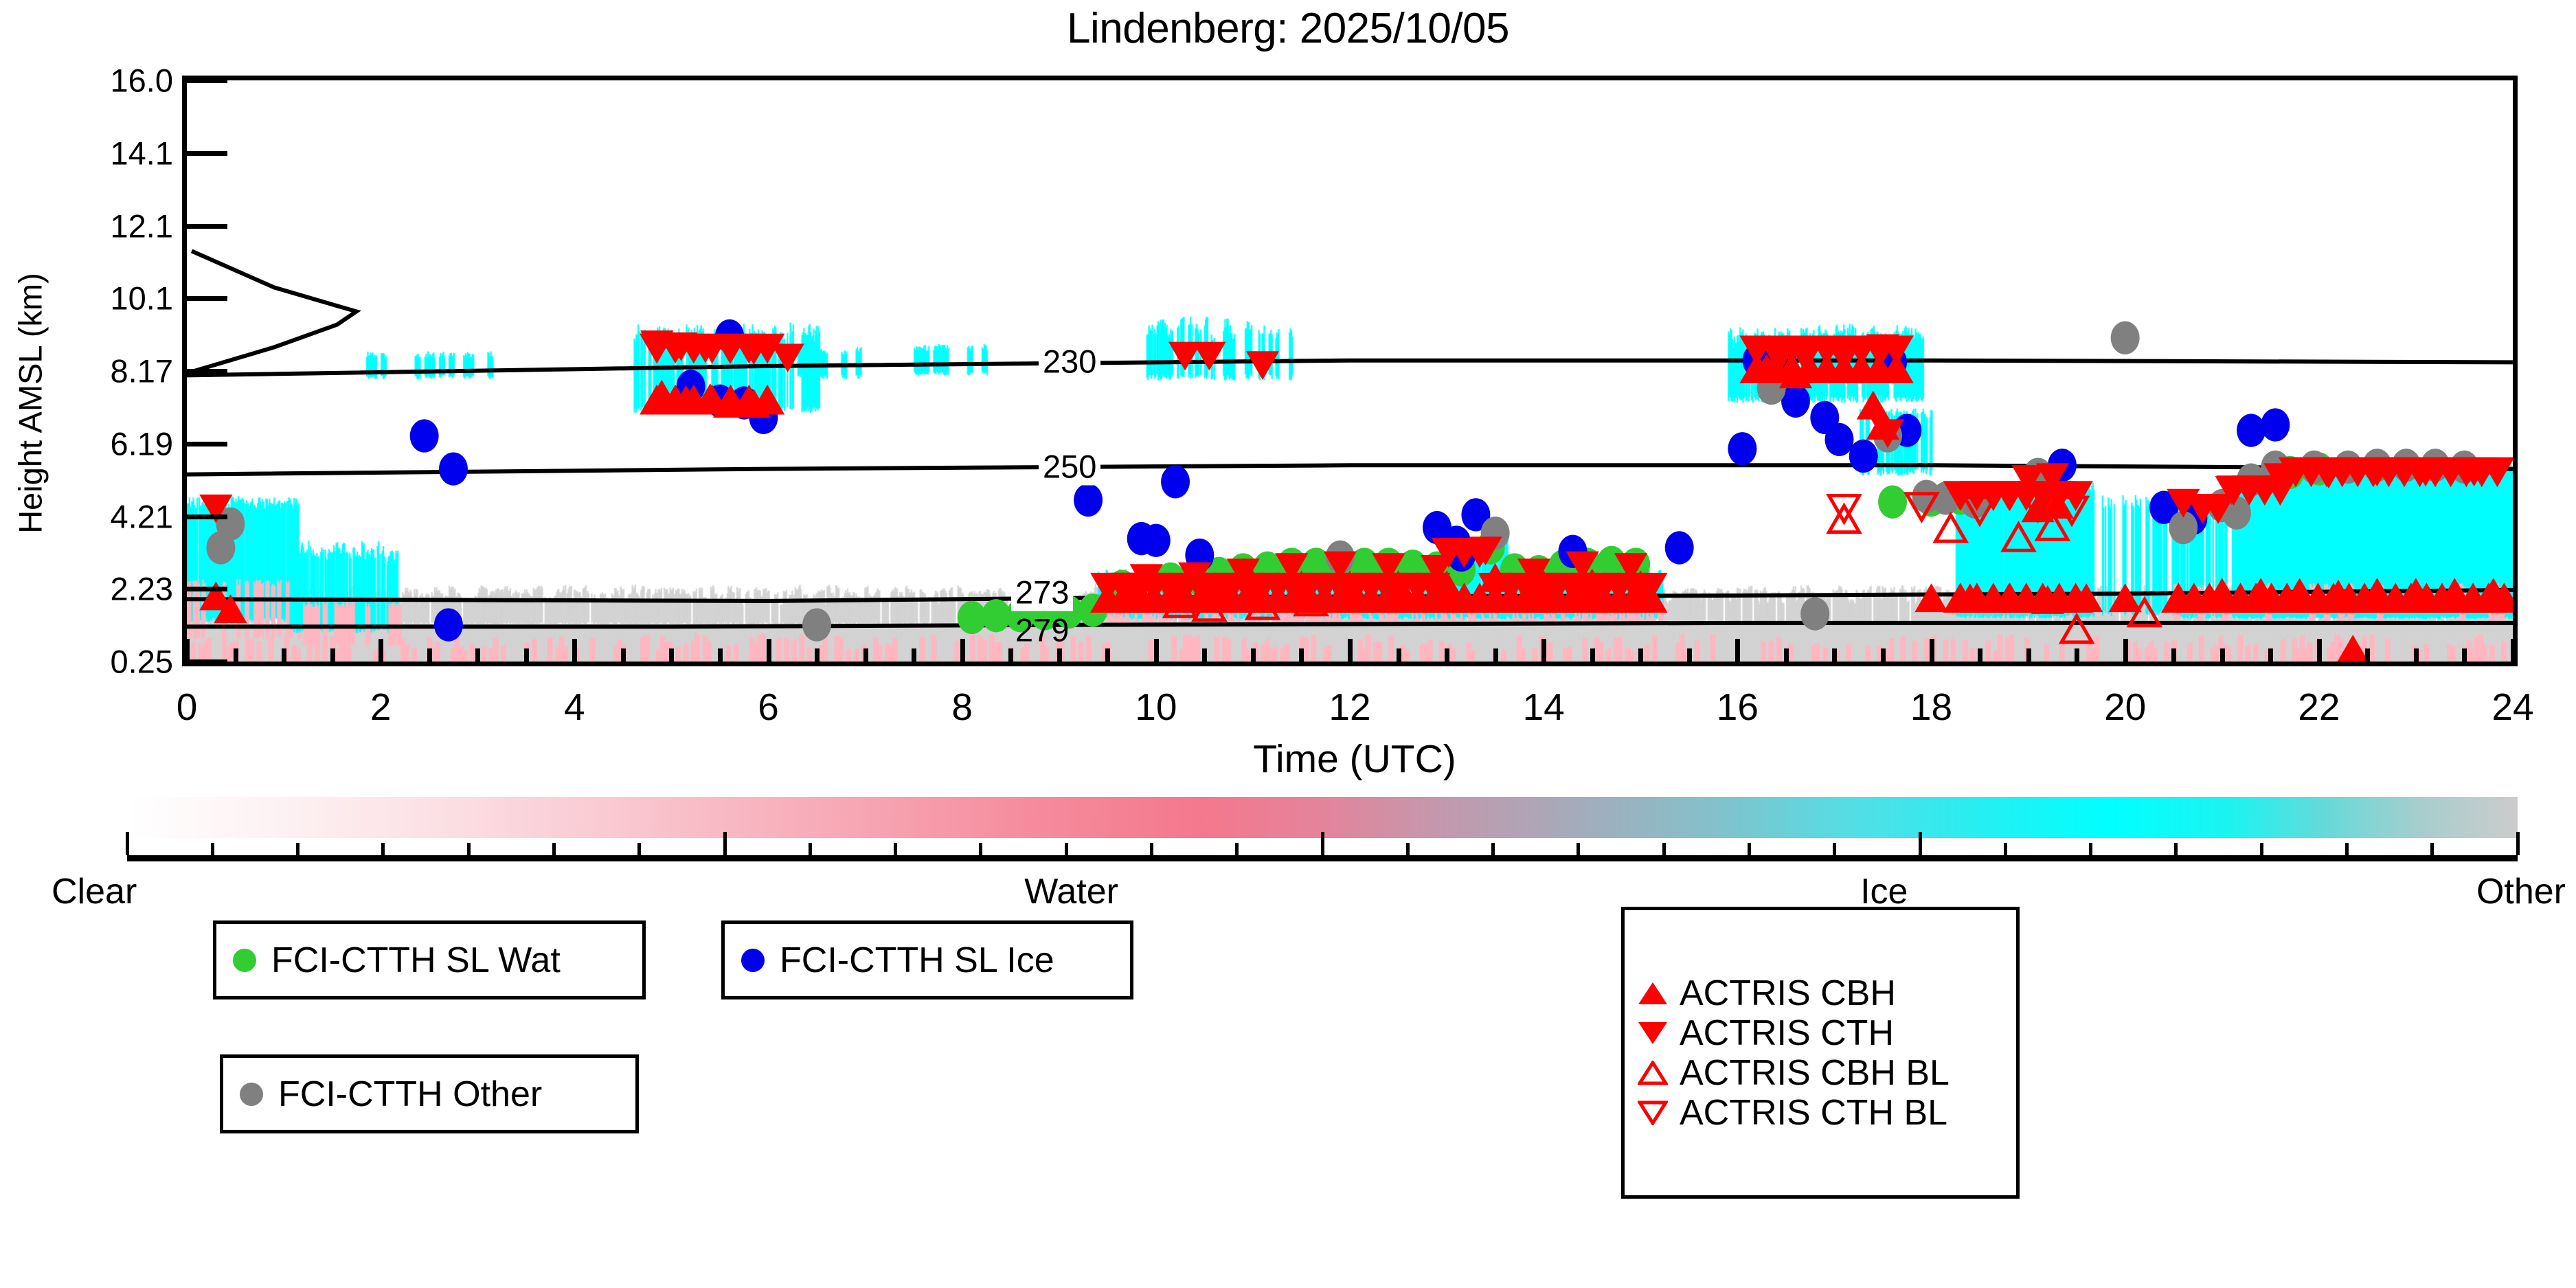 The image size is (2576, 1288). Describe the element at coordinates (1653, 1112) in the screenshot. I see `triangle-down-open-icon` at that location.